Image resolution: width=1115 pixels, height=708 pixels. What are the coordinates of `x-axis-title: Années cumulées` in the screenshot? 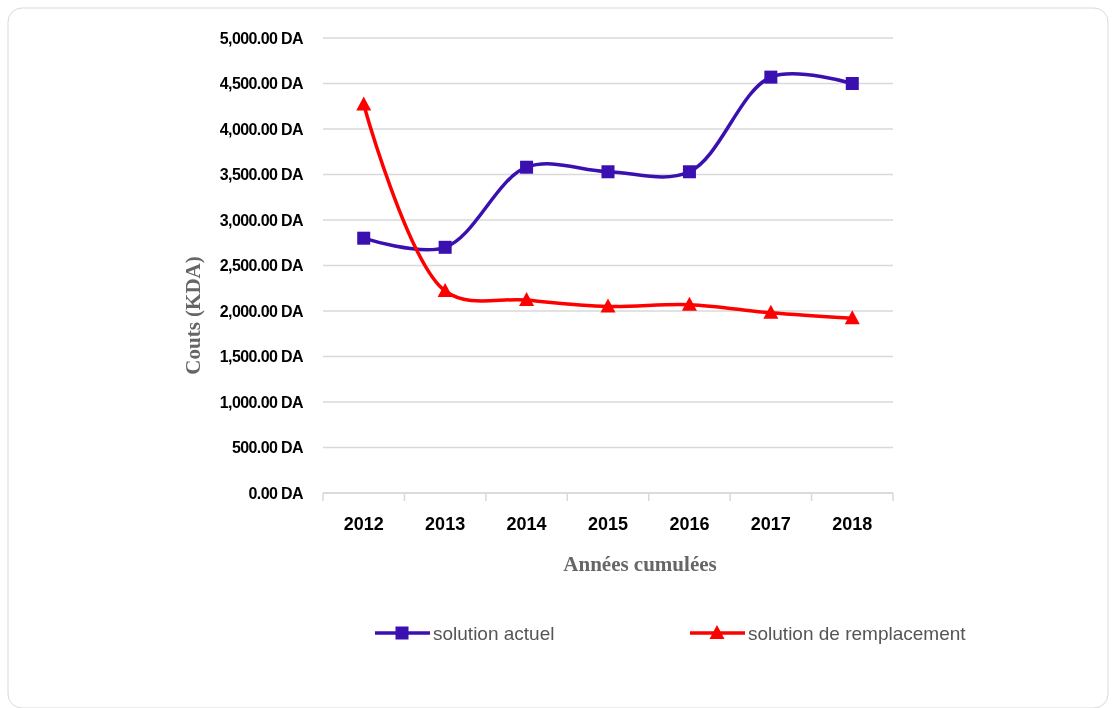 It's located at (640, 564).